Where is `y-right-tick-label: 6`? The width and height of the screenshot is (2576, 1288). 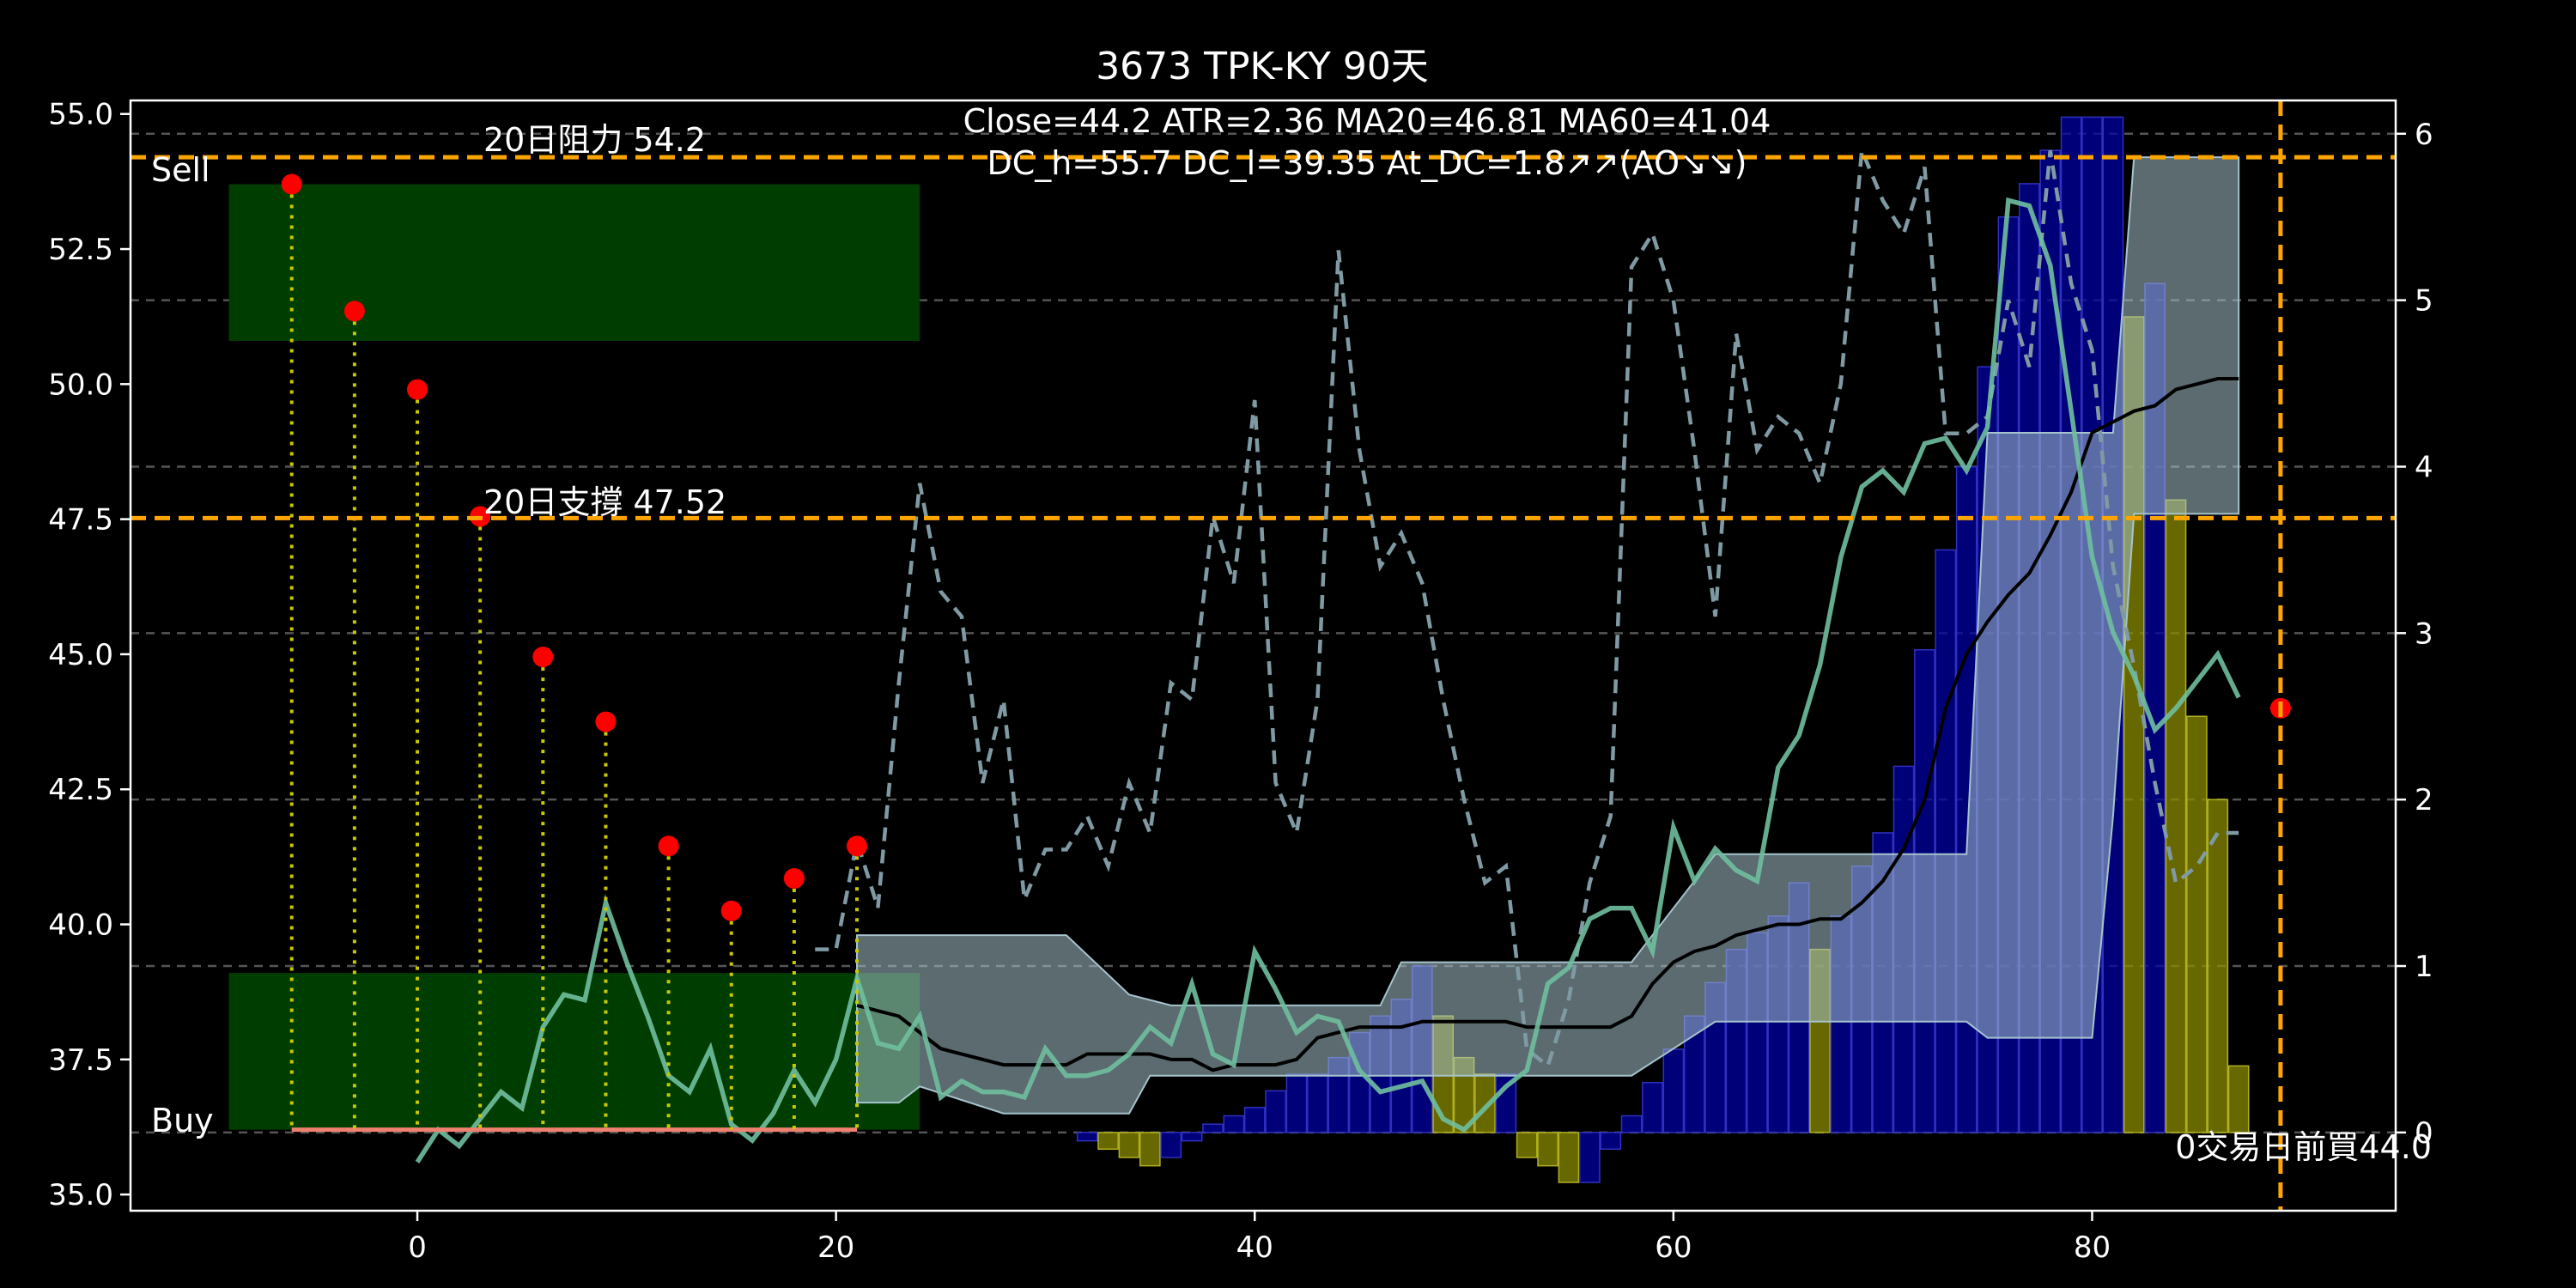 y-right-tick-label: 6 is located at coordinates (2424, 135).